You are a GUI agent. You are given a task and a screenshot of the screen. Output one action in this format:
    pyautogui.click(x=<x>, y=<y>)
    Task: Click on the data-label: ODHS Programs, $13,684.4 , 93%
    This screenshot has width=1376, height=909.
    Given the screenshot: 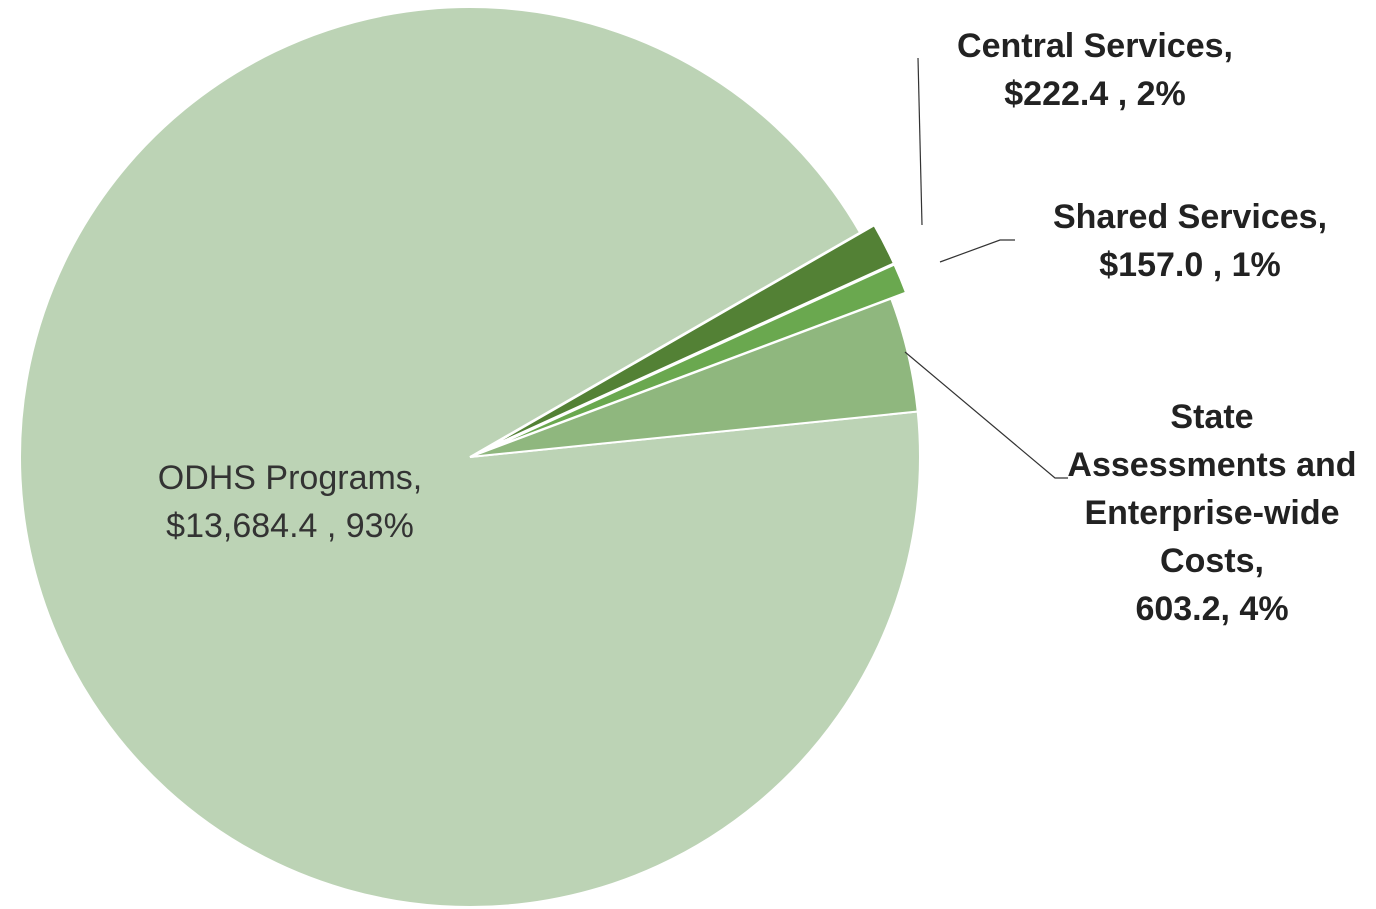 What is the action you would take?
    pyautogui.click(x=290, y=502)
    